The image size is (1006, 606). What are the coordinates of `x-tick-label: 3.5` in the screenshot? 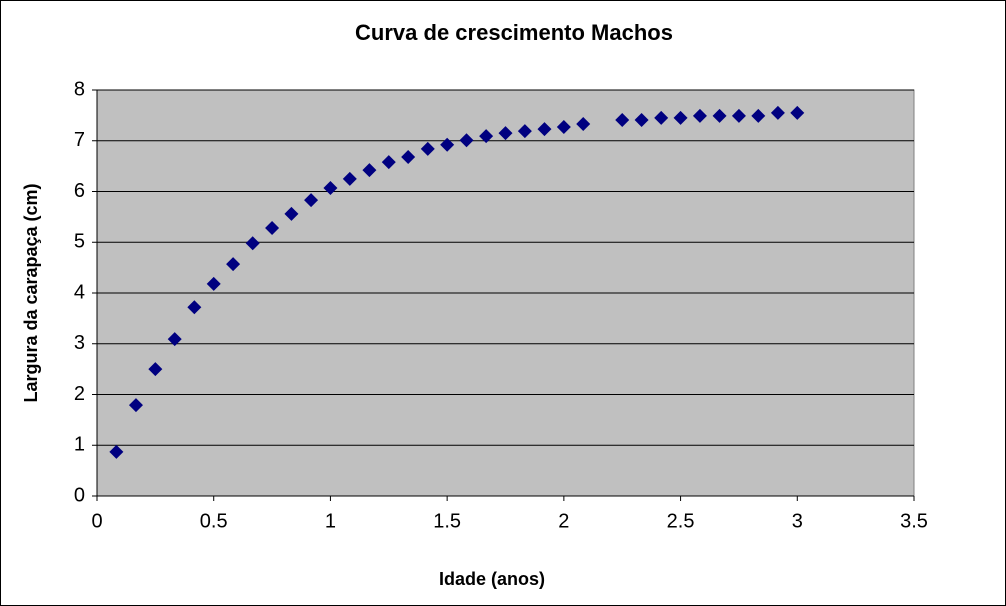 It's located at (914, 521).